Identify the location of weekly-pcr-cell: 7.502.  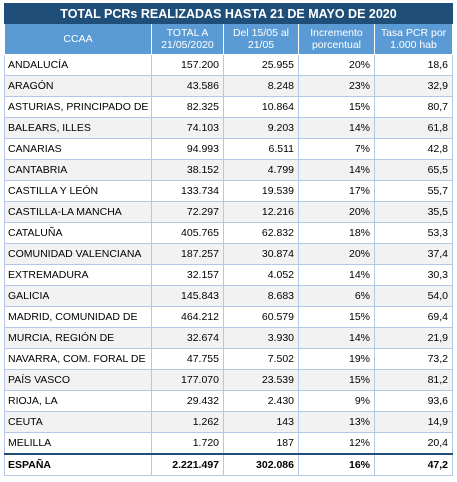
(261, 359).